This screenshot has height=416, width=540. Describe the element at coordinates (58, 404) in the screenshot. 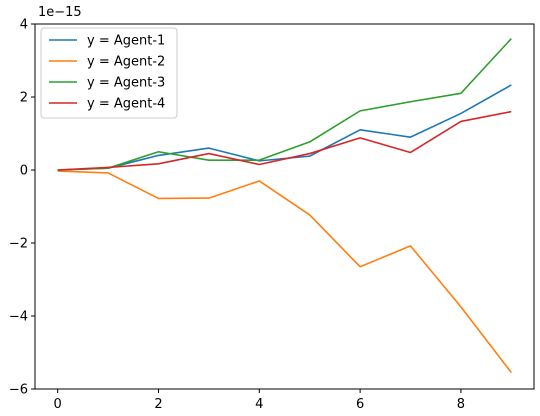

I see `x-tick-label: 0` at that location.